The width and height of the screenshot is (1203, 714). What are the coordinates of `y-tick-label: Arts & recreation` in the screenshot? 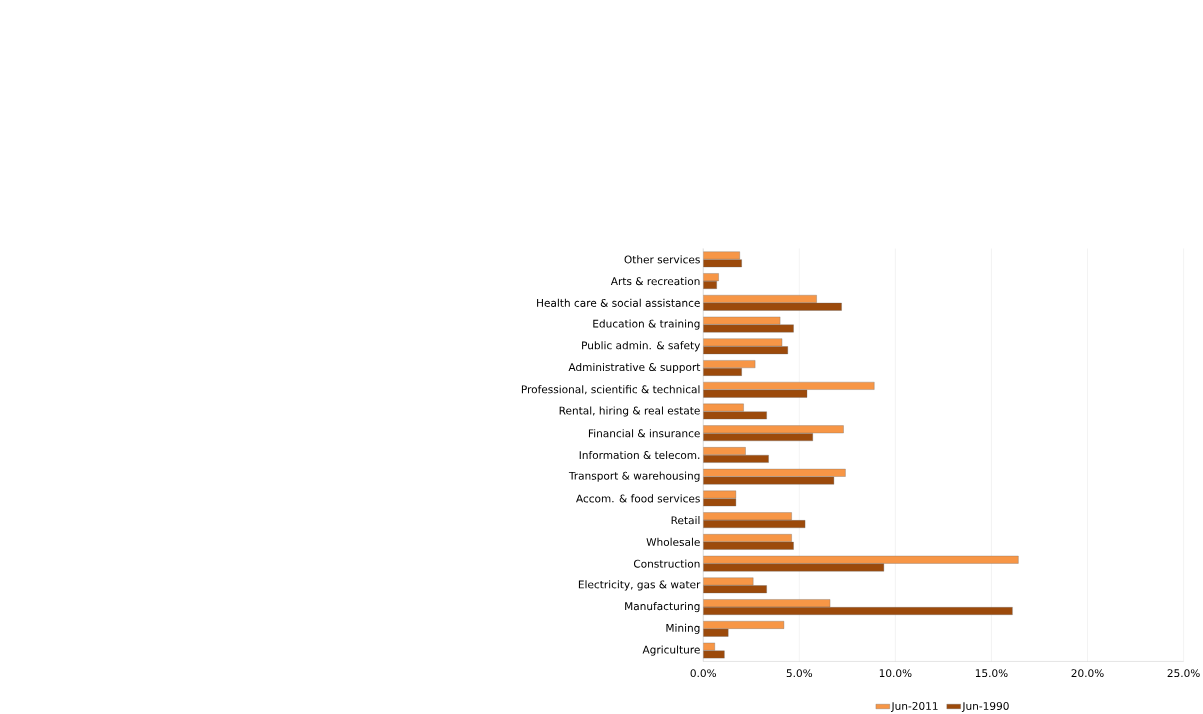 It's located at (655, 281).